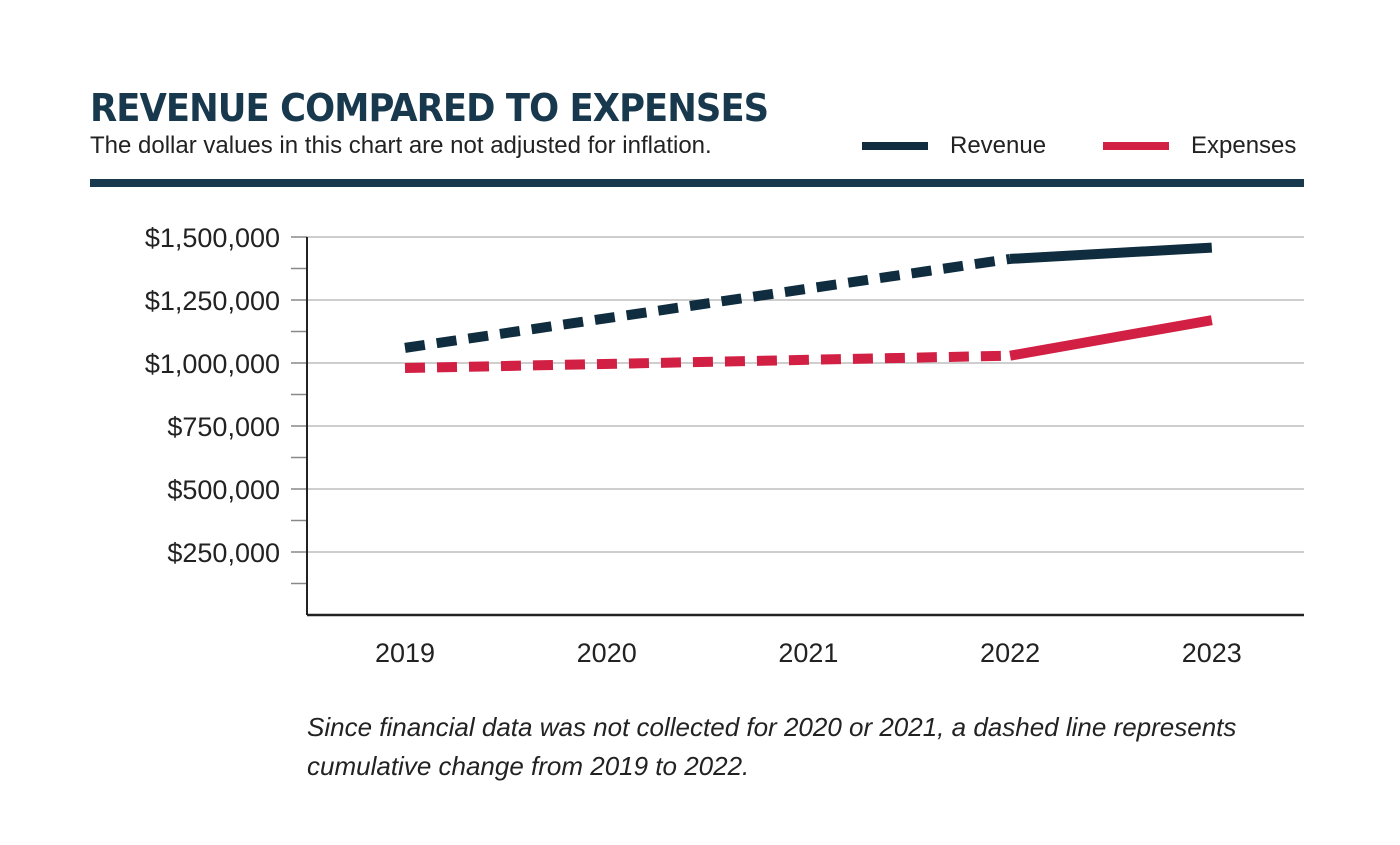 The image size is (1400, 845). Describe the element at coordinates (1111, 338) in the screenshot. I see `series-line-expenses-solid` at that location.